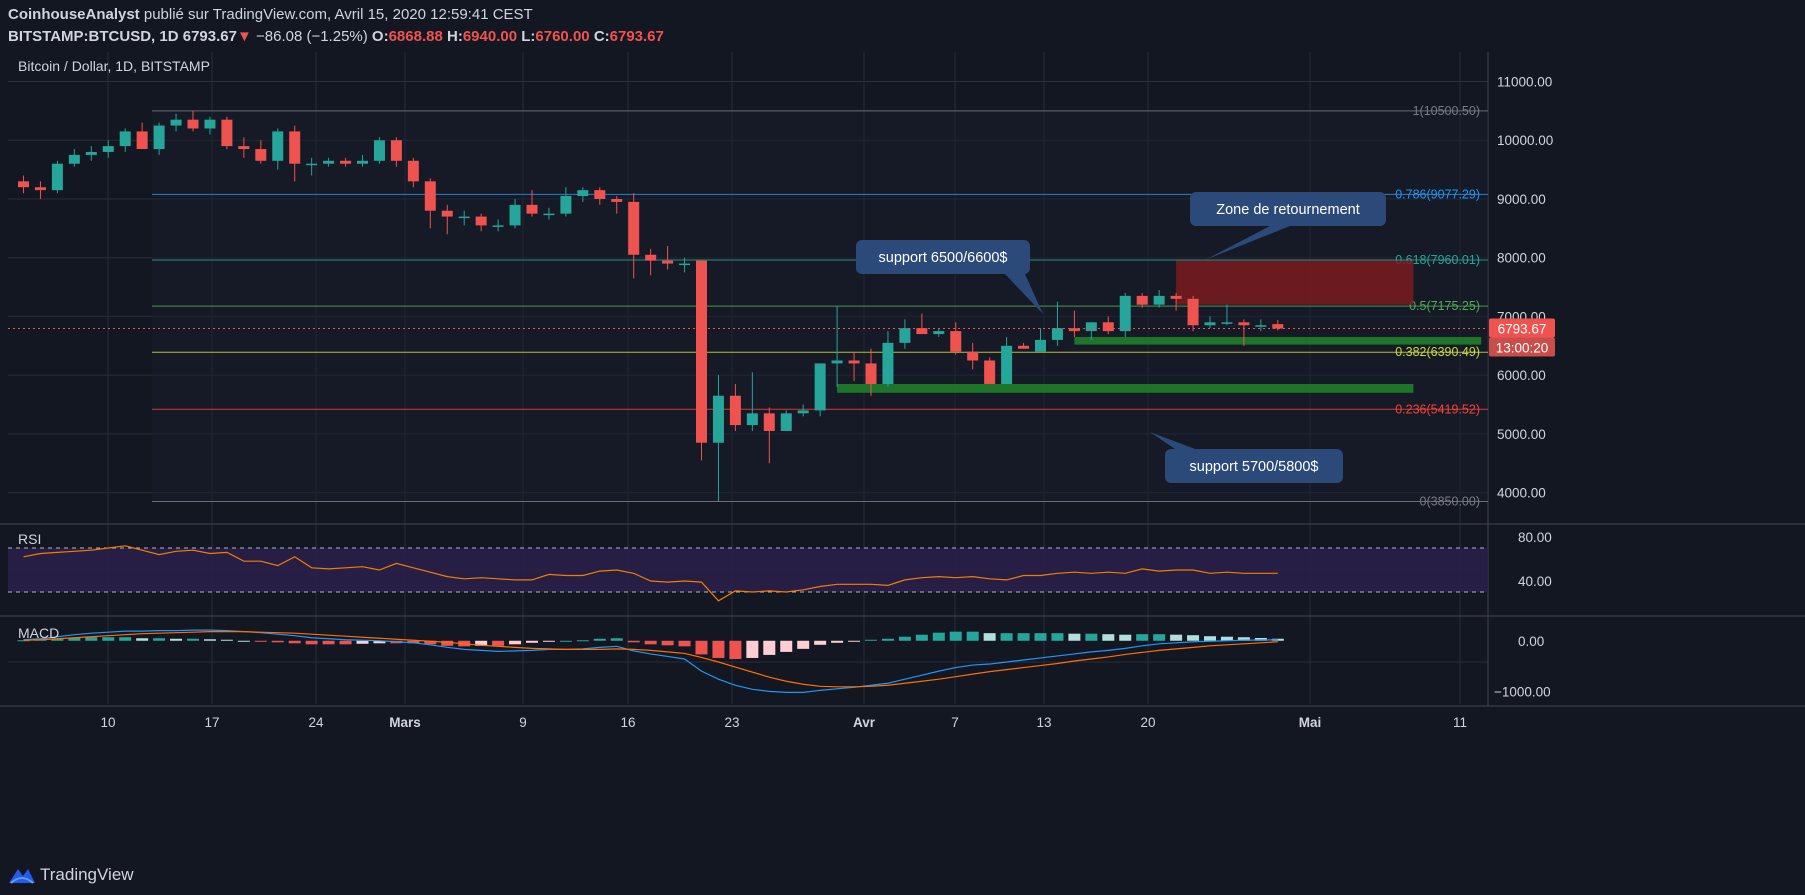 Image resolution: width=1805 pixels, height=895 pixels. What do you see at coordinates (1522, 329) in the screenshot?
I see `last-price-badge-text: 6793.67` at bounding box center [1522, 329].